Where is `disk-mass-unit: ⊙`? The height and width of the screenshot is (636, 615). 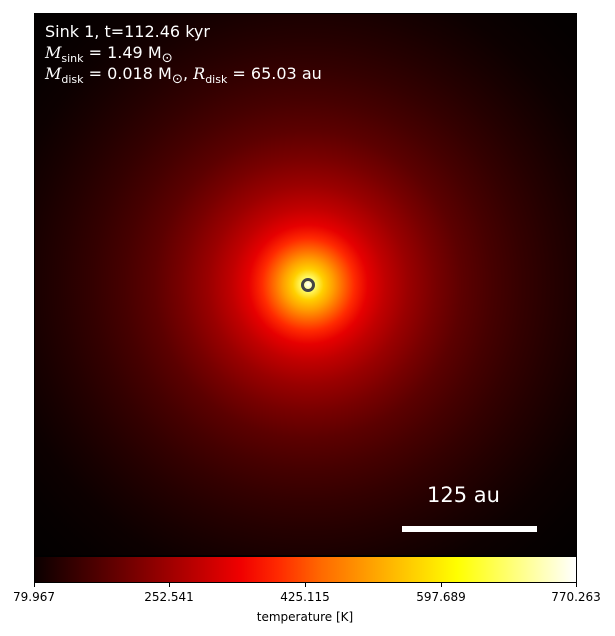
disk-mass-unit: ⊙ is located at coordinates (177, 80).